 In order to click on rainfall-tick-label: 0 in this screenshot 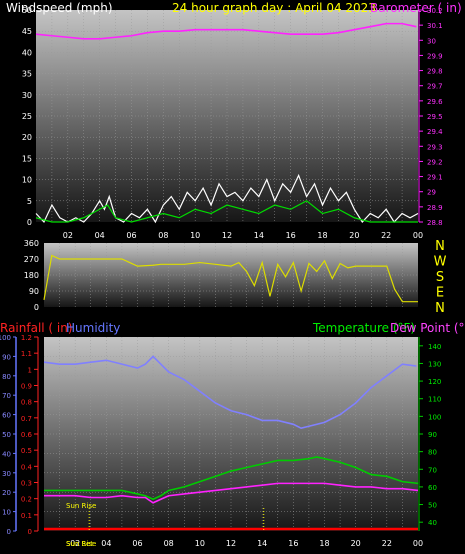, I will do `click(30, 532)`.